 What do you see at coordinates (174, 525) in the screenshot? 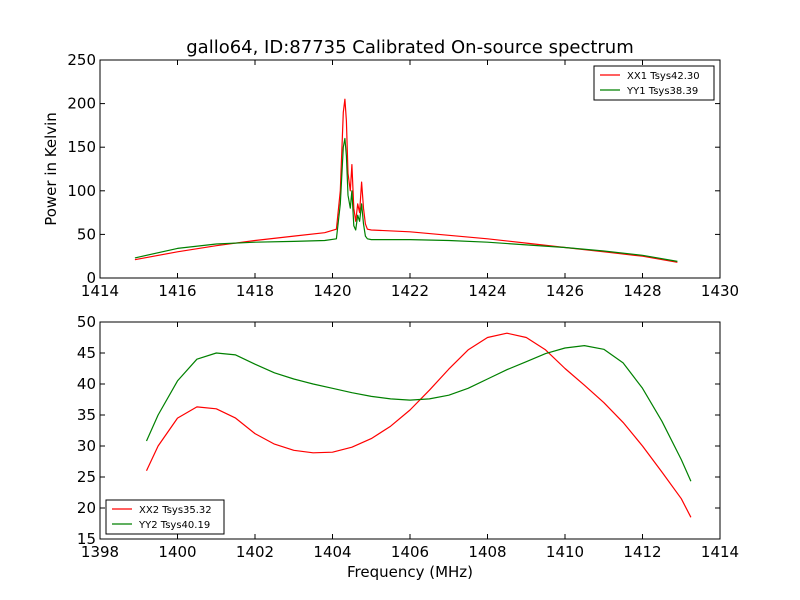
I see `bottom-legend-label-2: YY2 Tsys40.19` at bounding box center [174, 525].